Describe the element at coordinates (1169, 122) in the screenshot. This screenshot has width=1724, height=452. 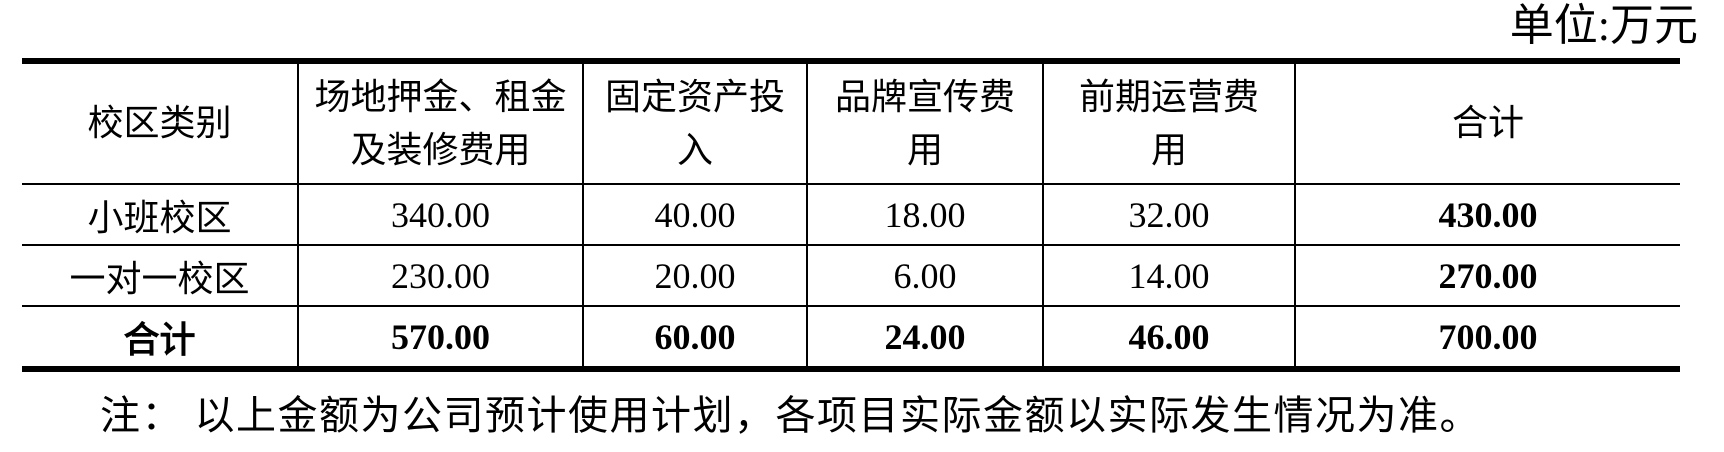
I see `header-early-operation-fee: 前期运营费 用` at that location.